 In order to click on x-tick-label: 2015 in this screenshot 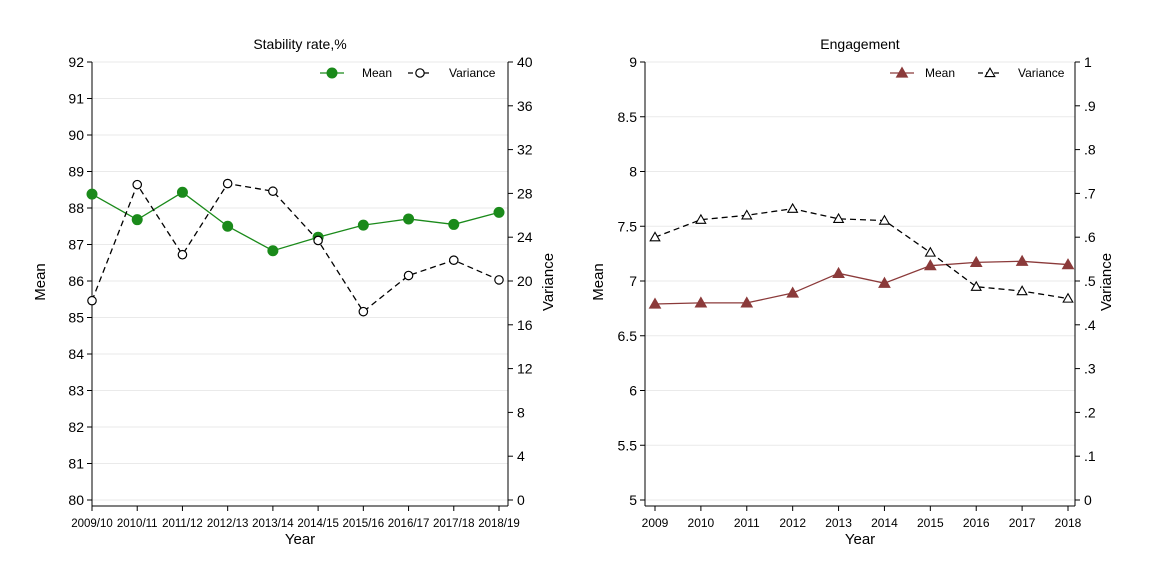, I will do `click(930, 523)`.